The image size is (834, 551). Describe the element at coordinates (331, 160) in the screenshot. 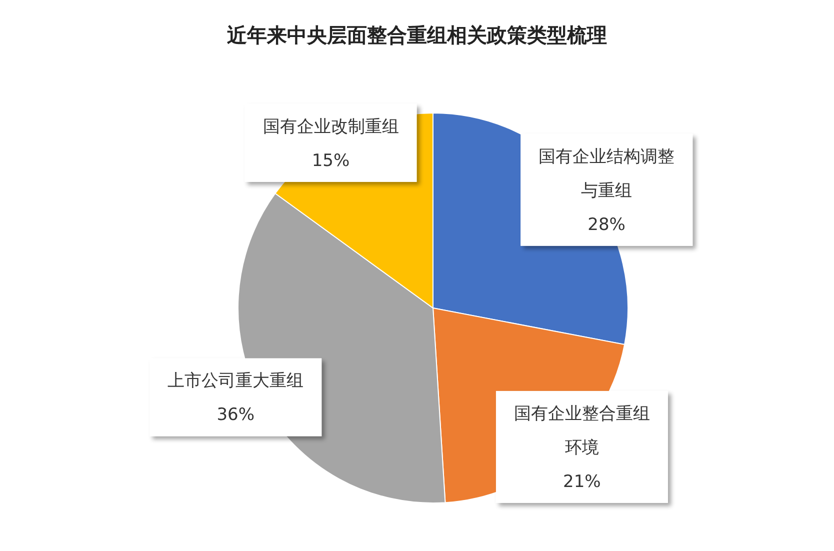

I see `data-label: 15%` at that location.